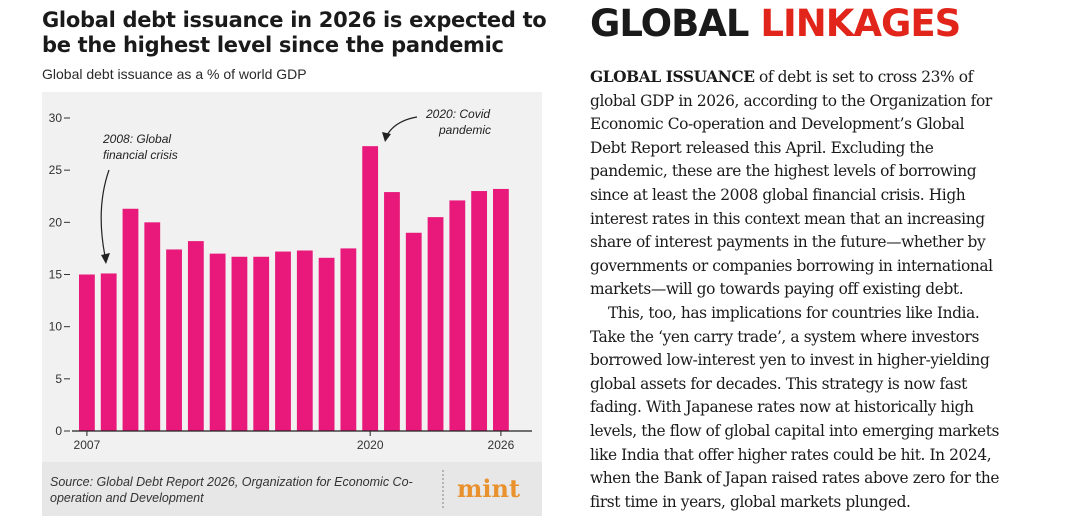 The image size is (1066, 523). Describe the element at coordinates (669, 23) in the screenshot. I see `heading-word-global: GLOBAL` at that location.